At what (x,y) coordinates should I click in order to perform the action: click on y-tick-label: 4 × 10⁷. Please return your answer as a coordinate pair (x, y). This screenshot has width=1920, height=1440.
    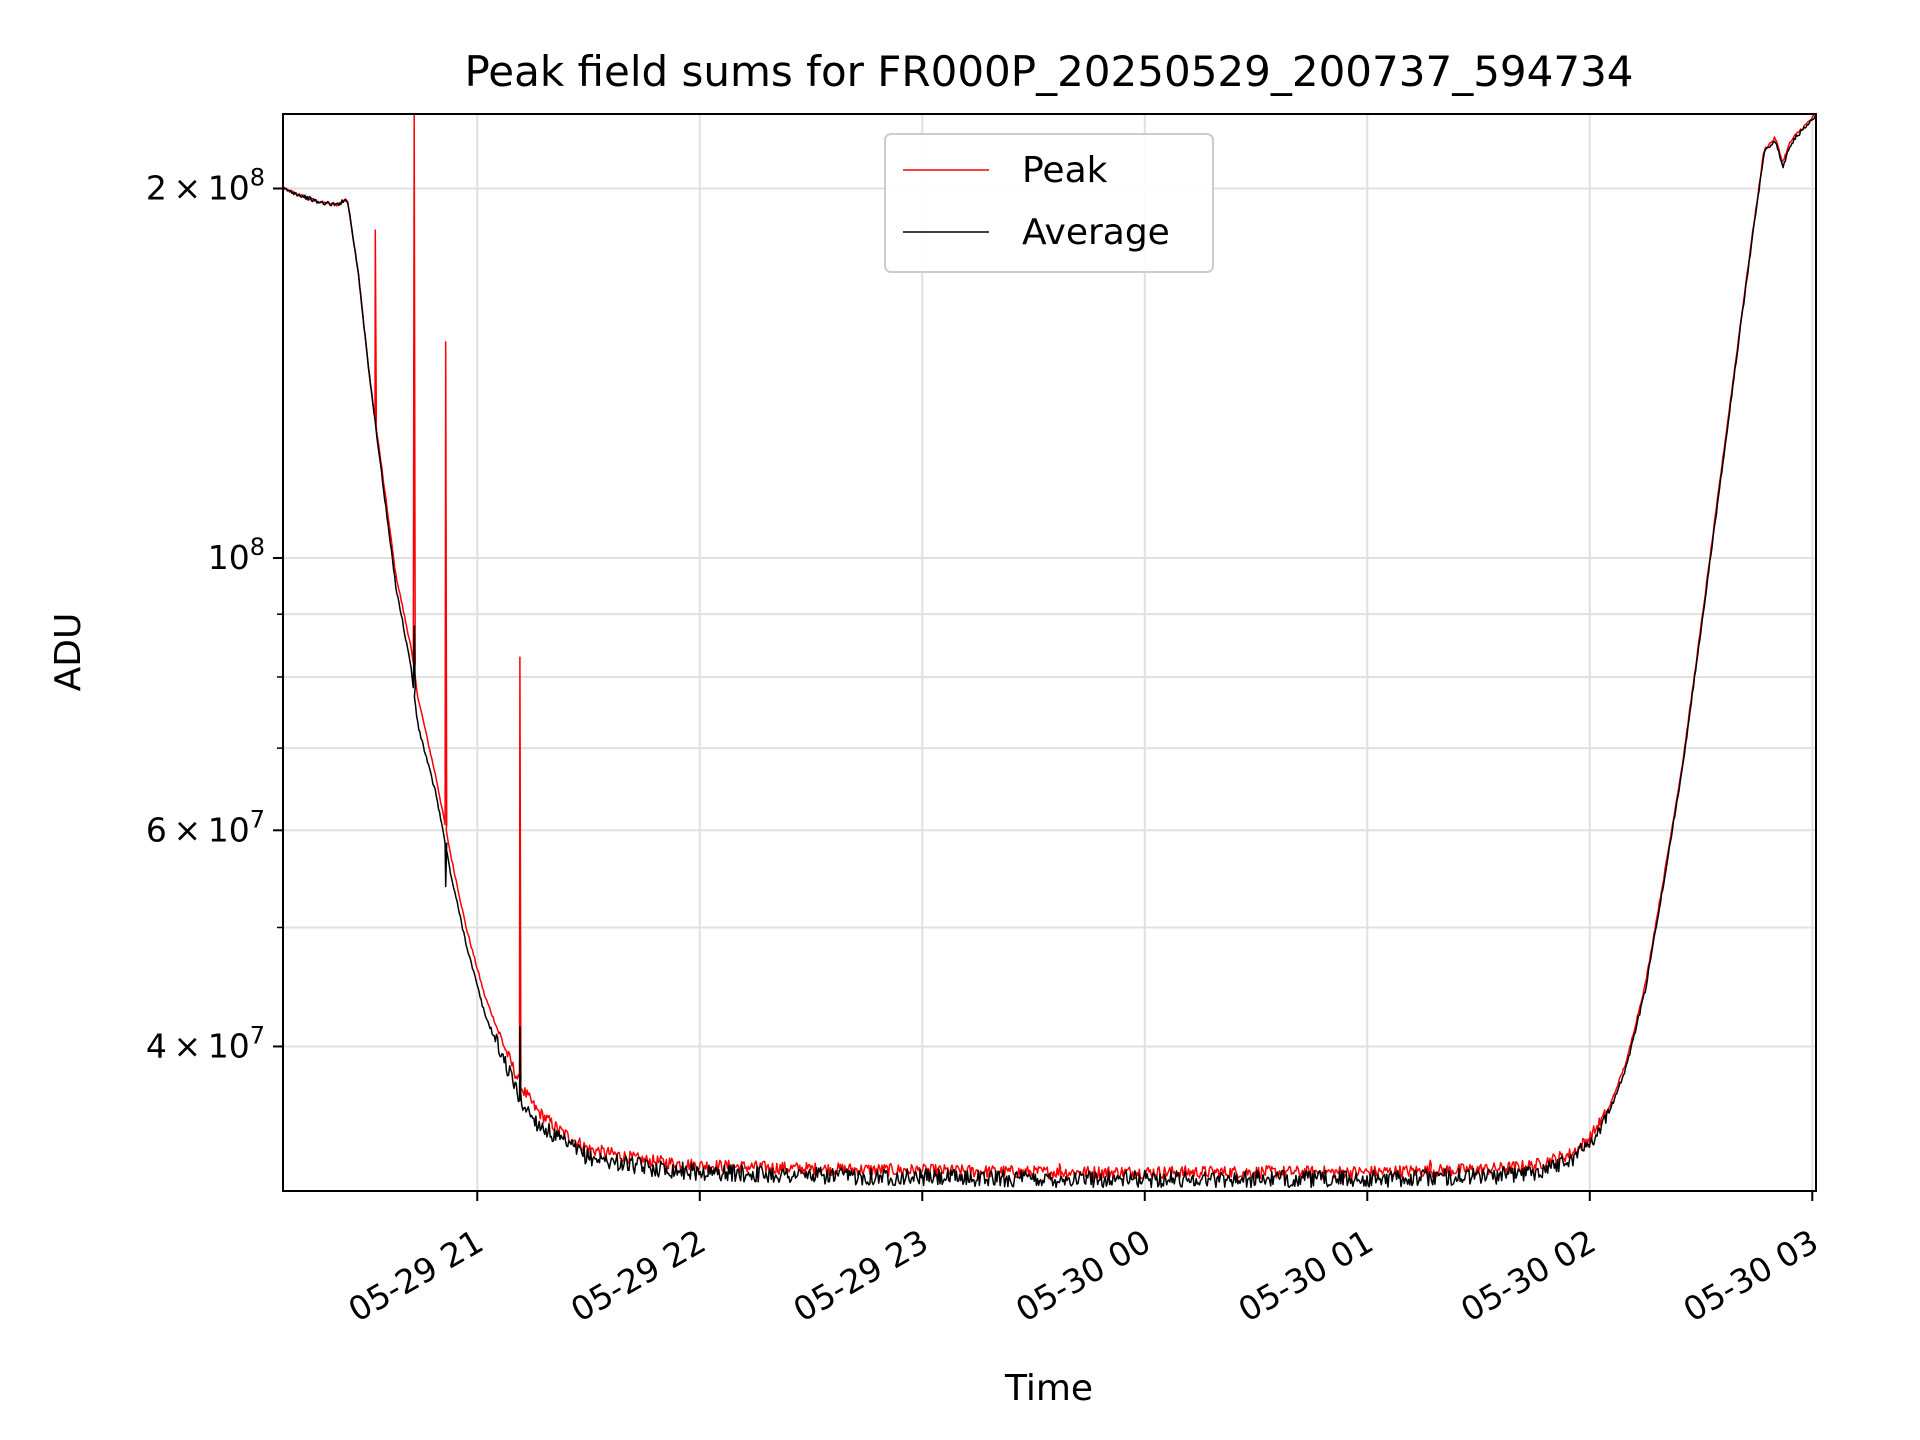
    Looking at the image, I should click on (205, 1043).